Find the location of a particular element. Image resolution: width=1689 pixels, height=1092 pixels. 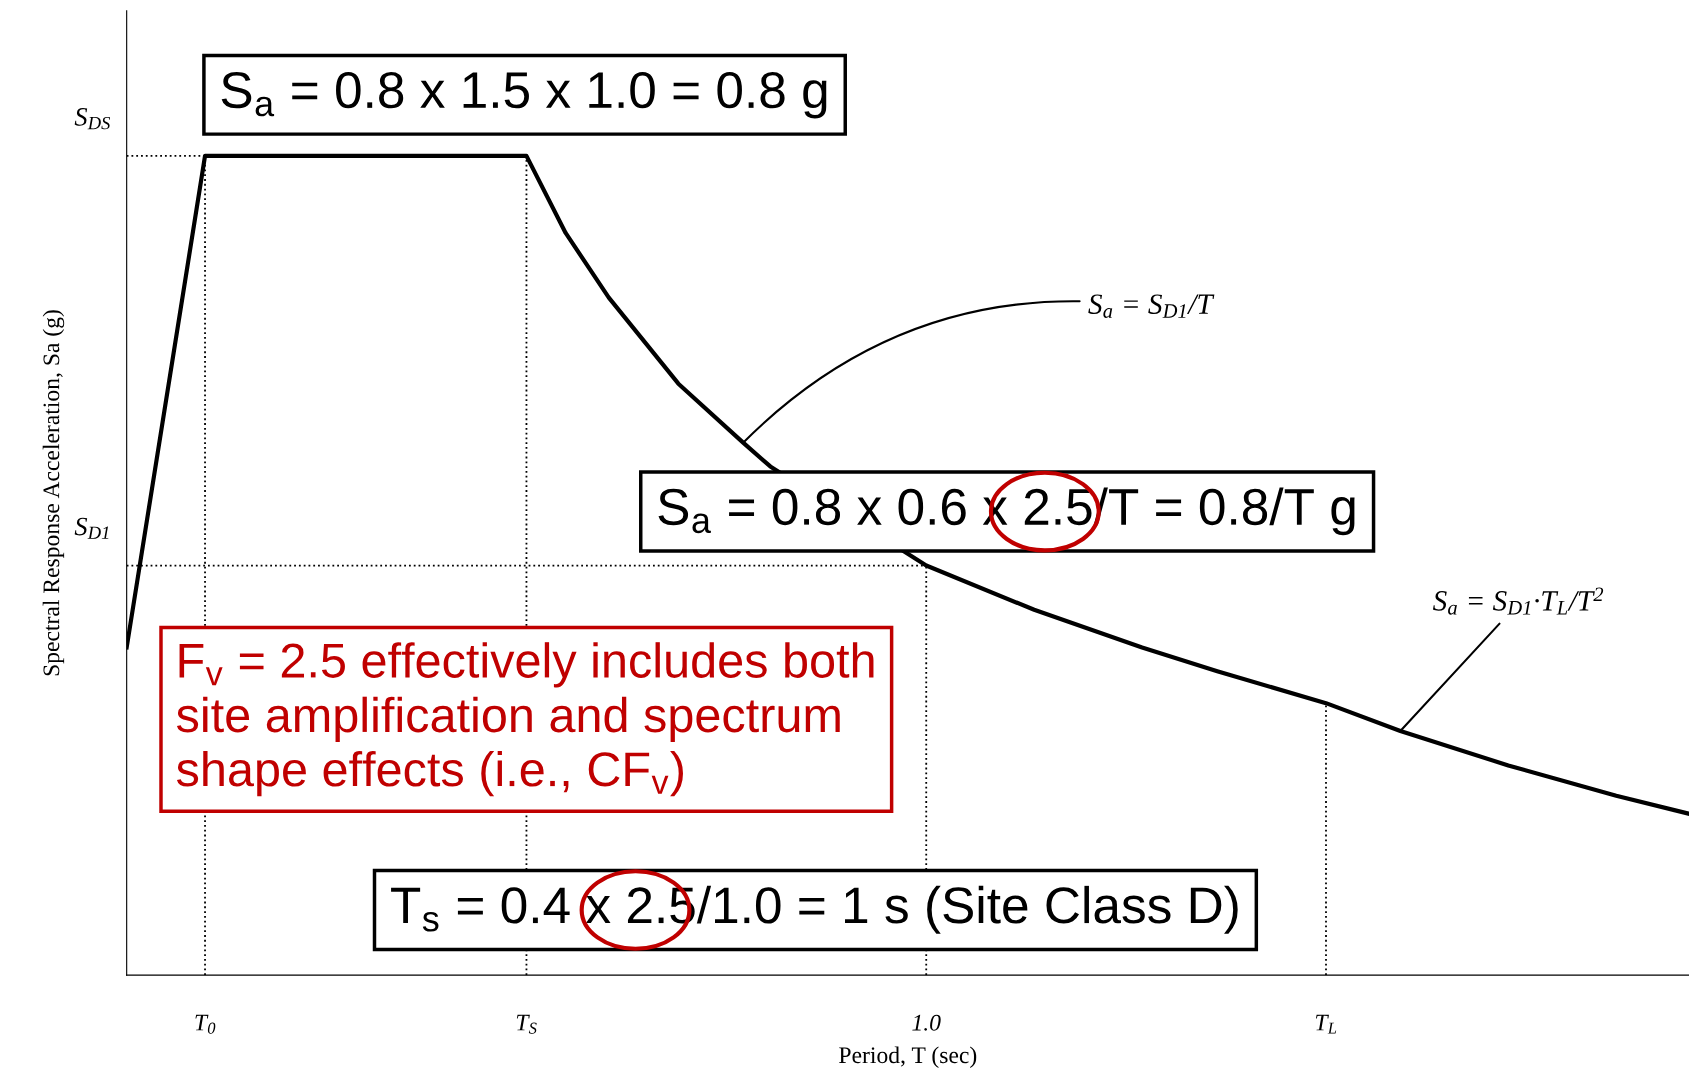

ref-line-label: S$_{DS}$ is located at coordinates (92, 119).